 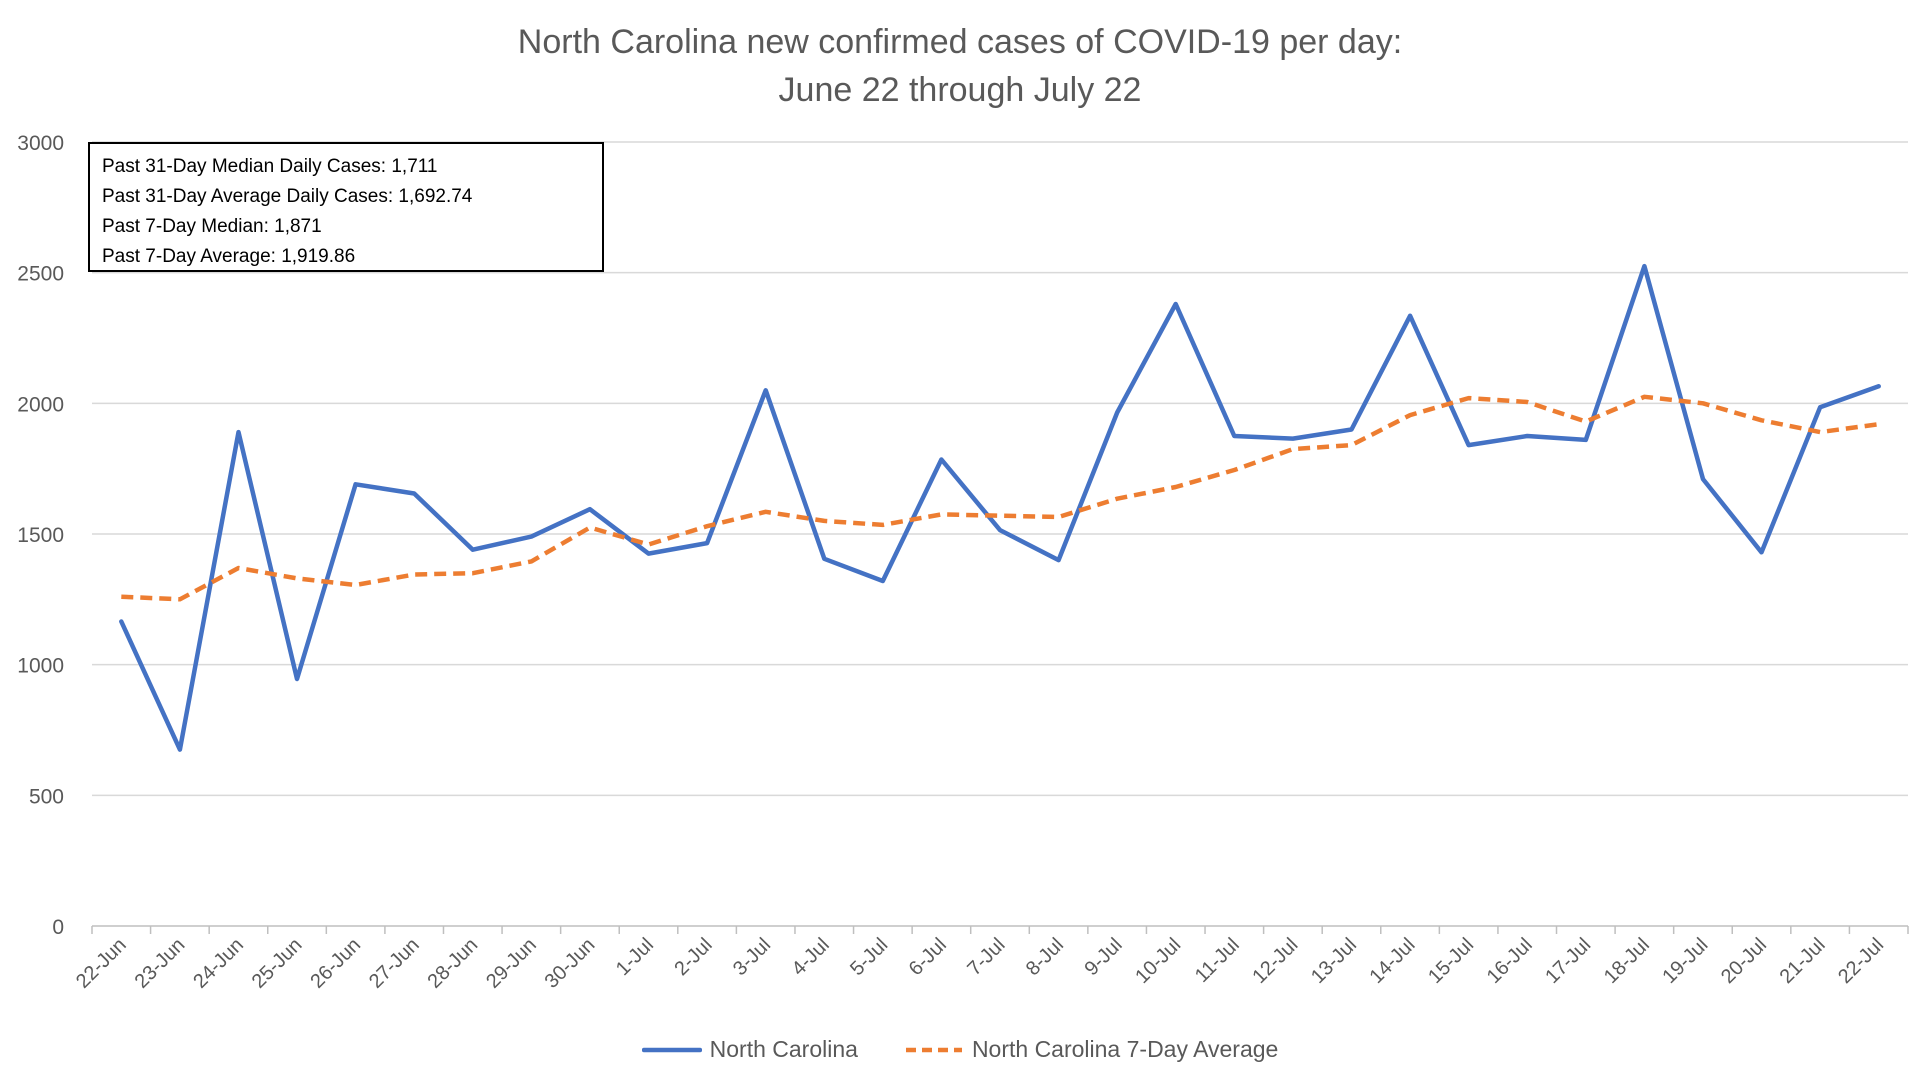 I want to click on x-tick-label: 25-Jun, so click(x=277, y=963).